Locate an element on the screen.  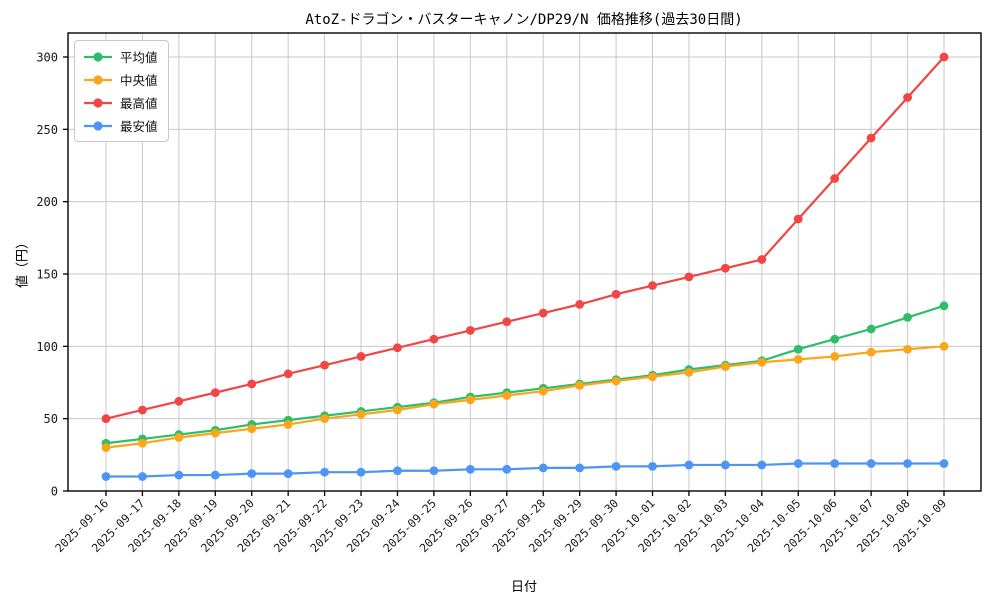
legend-marker-mean is located at coordinates (98, 56).